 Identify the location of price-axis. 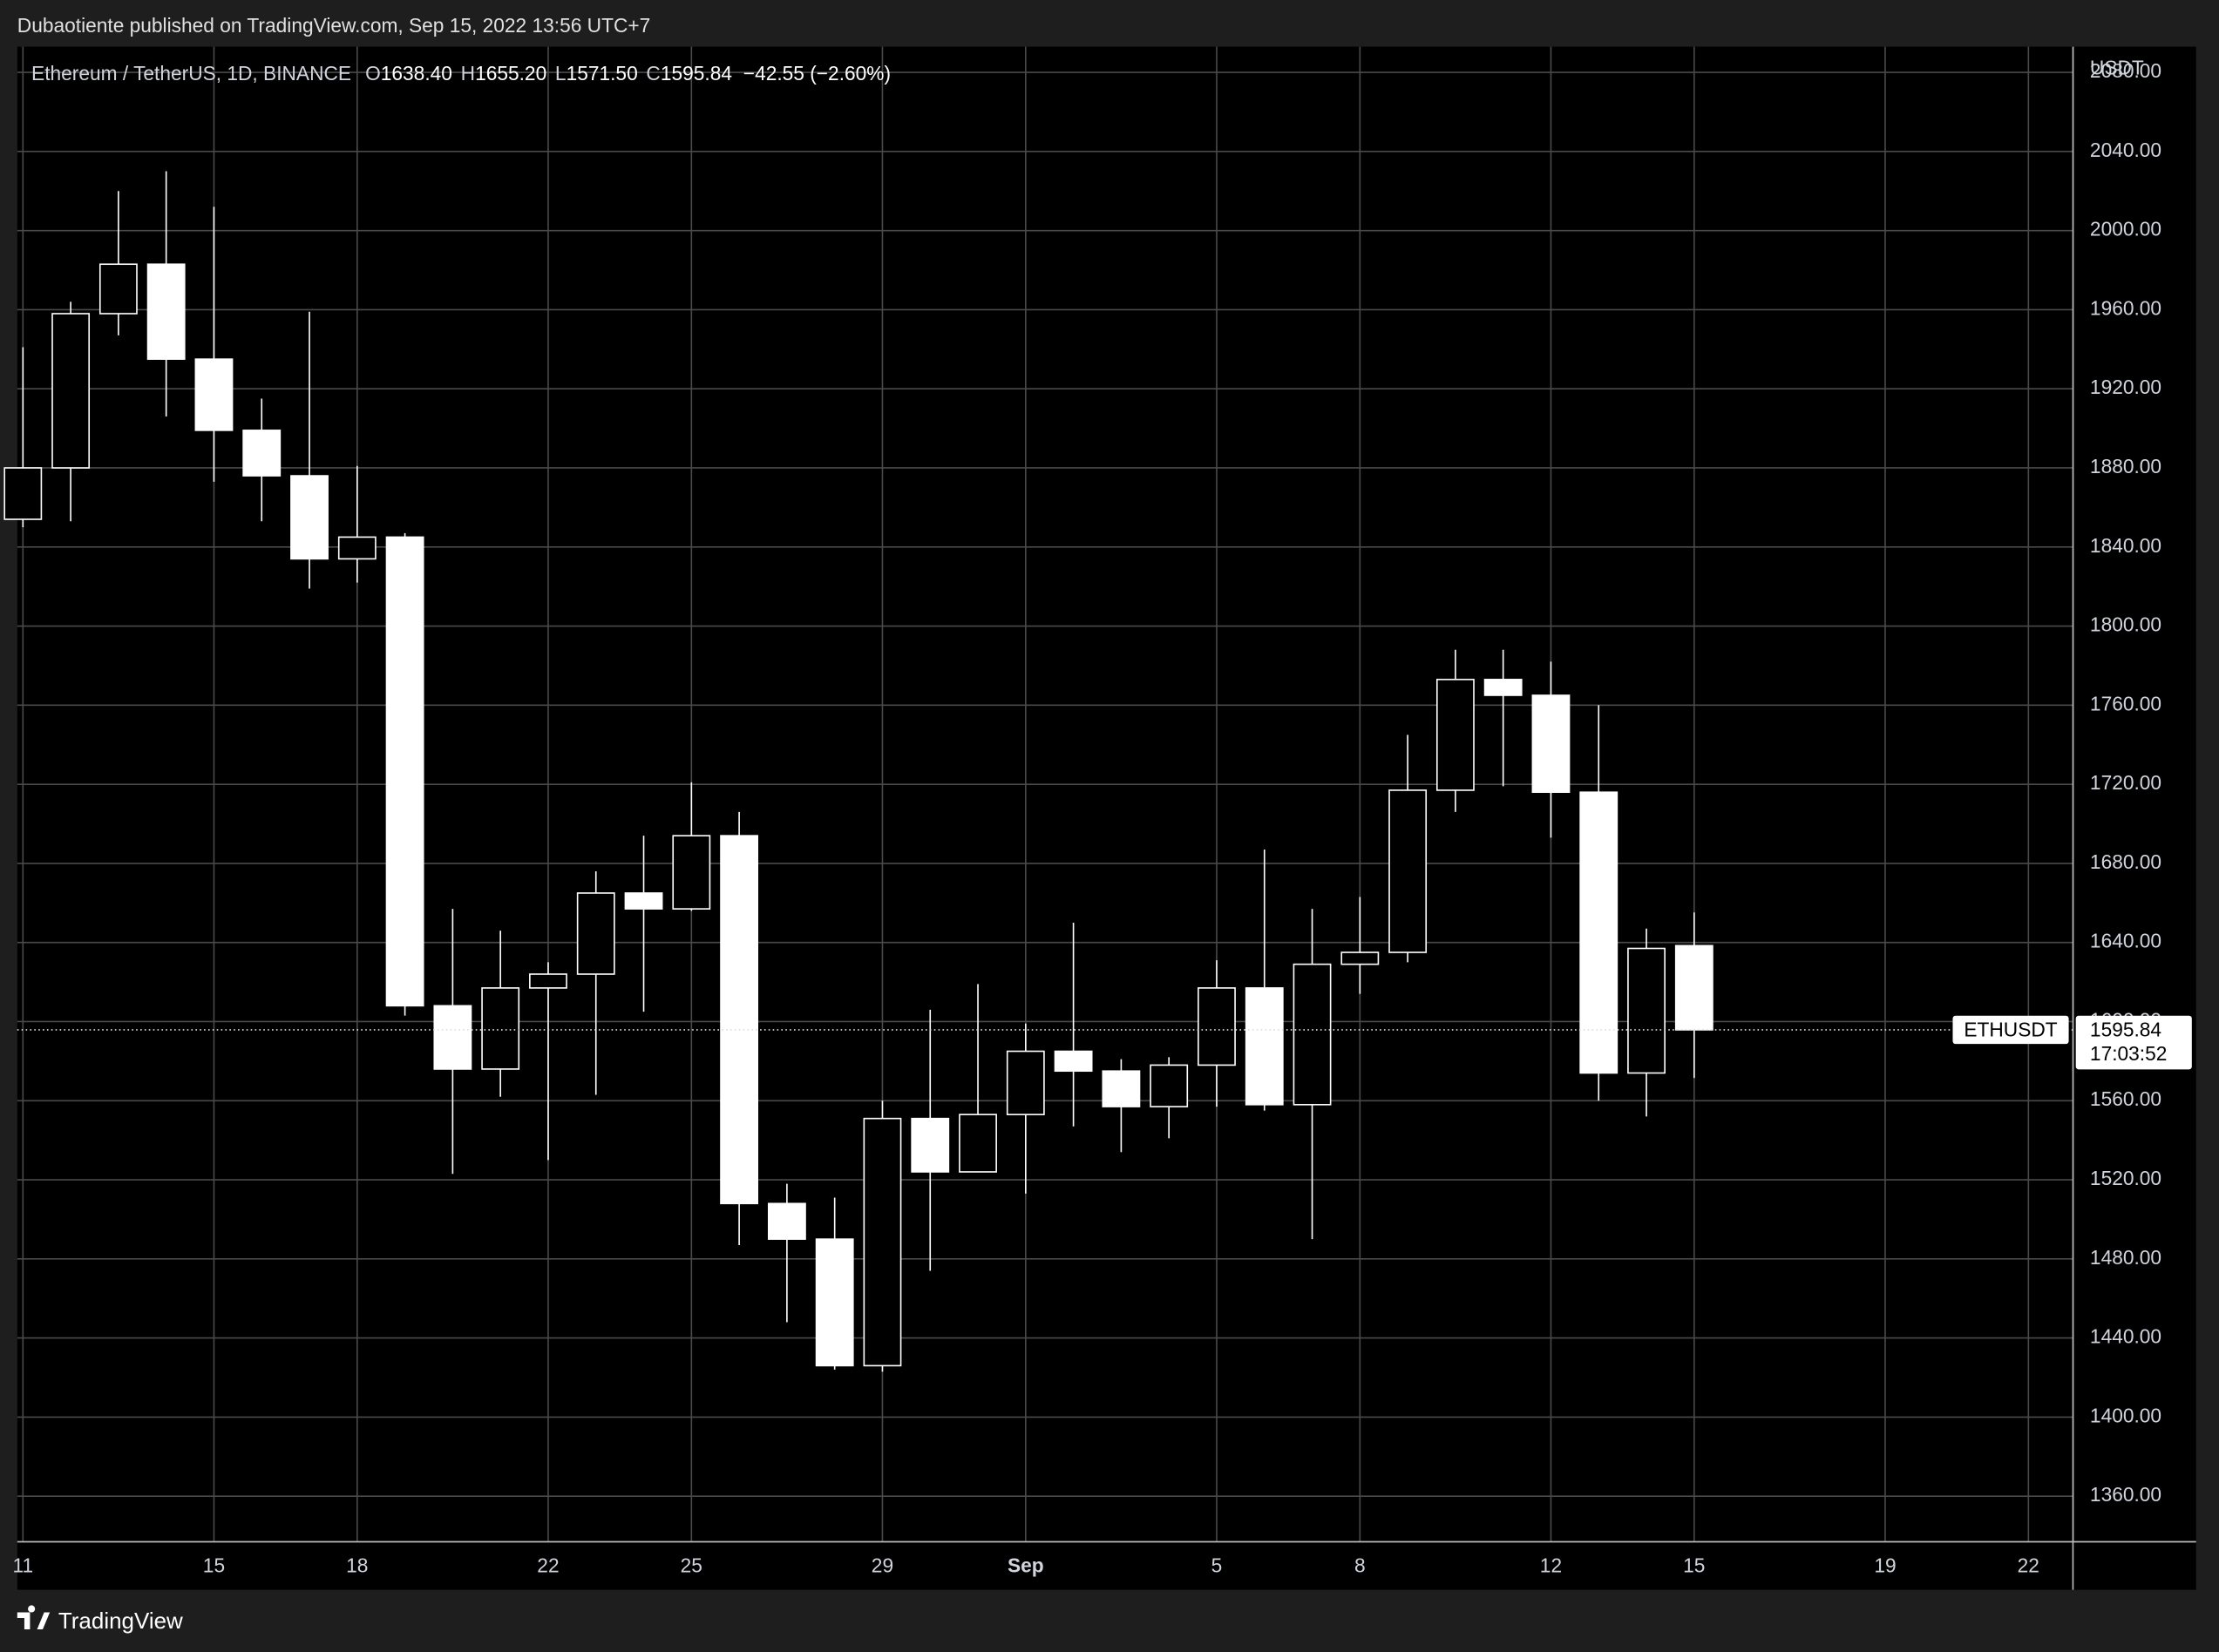
(2135, 794).